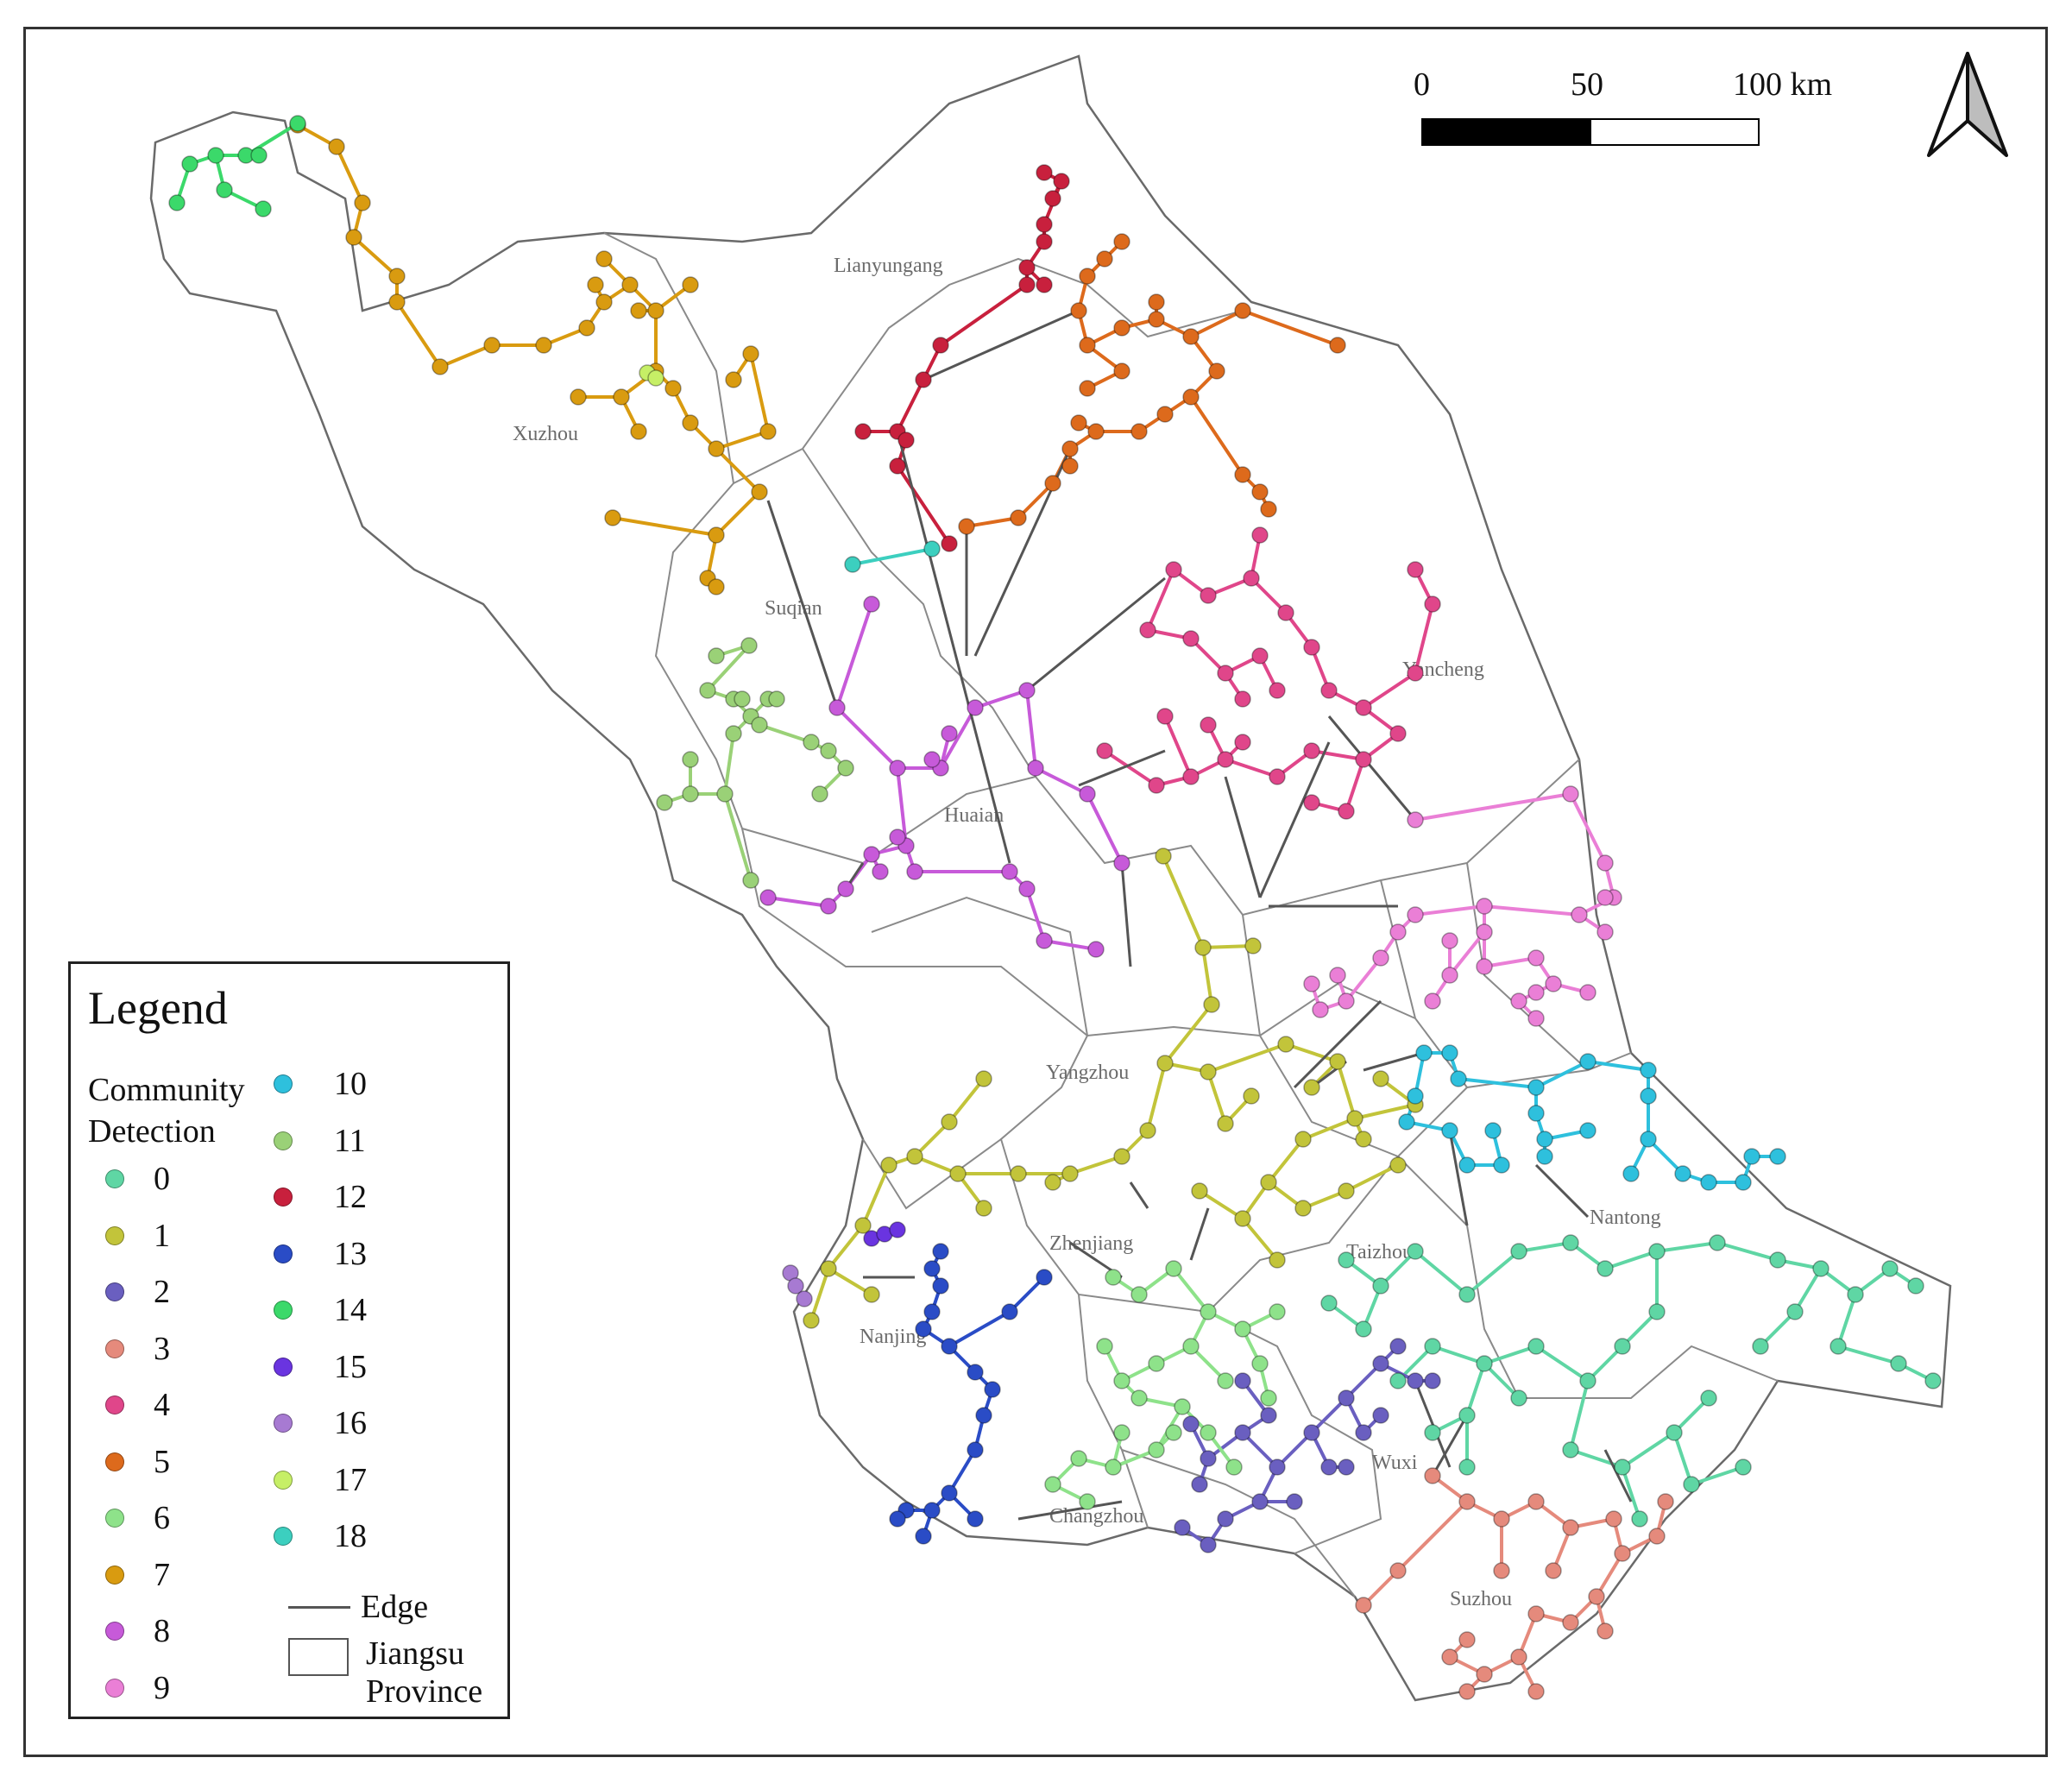 The image size is (2072, 1783). Describe the element at coordinates (1096, 1516) in the screenshot. I see `city-label-changzhou: Changzhou` at that location.